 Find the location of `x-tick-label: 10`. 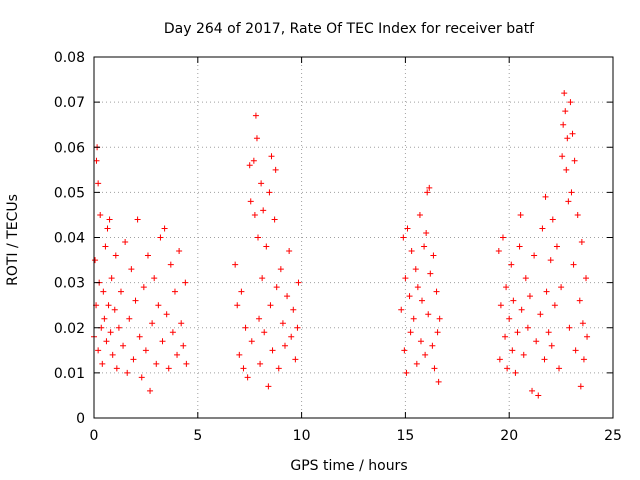

x-tick-label: 10 is located at coordinates (302, 436).